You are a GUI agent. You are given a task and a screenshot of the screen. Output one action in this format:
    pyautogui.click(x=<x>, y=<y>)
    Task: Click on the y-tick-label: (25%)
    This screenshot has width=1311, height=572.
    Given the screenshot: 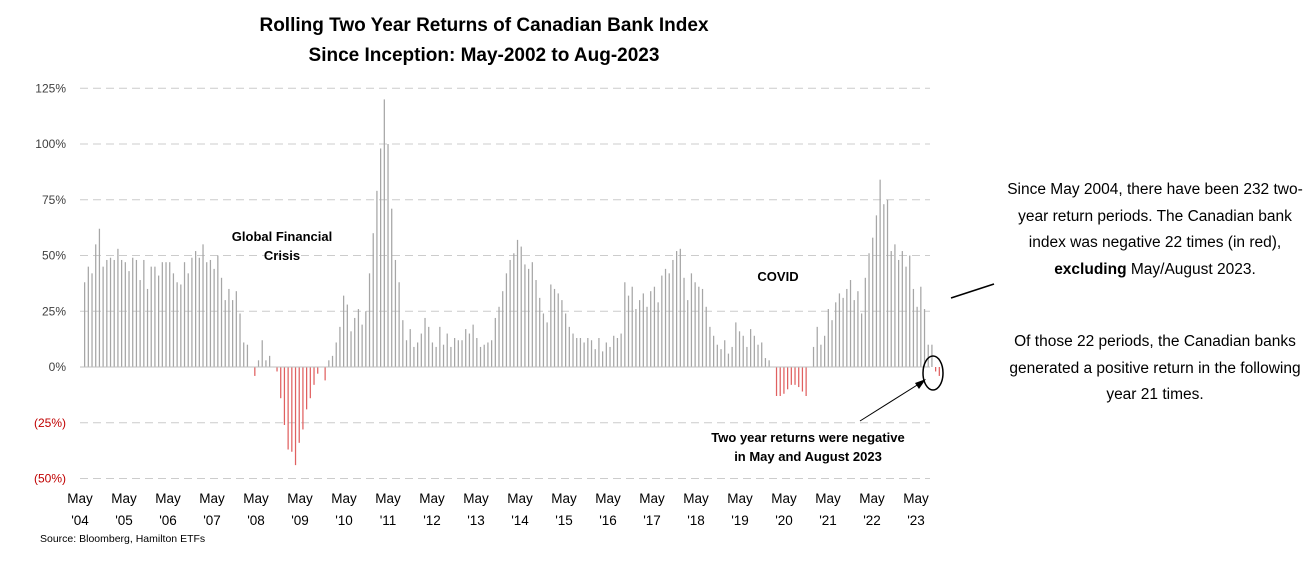 What is the action you would take?
    pyautogui.click(x=50, y=423)
    